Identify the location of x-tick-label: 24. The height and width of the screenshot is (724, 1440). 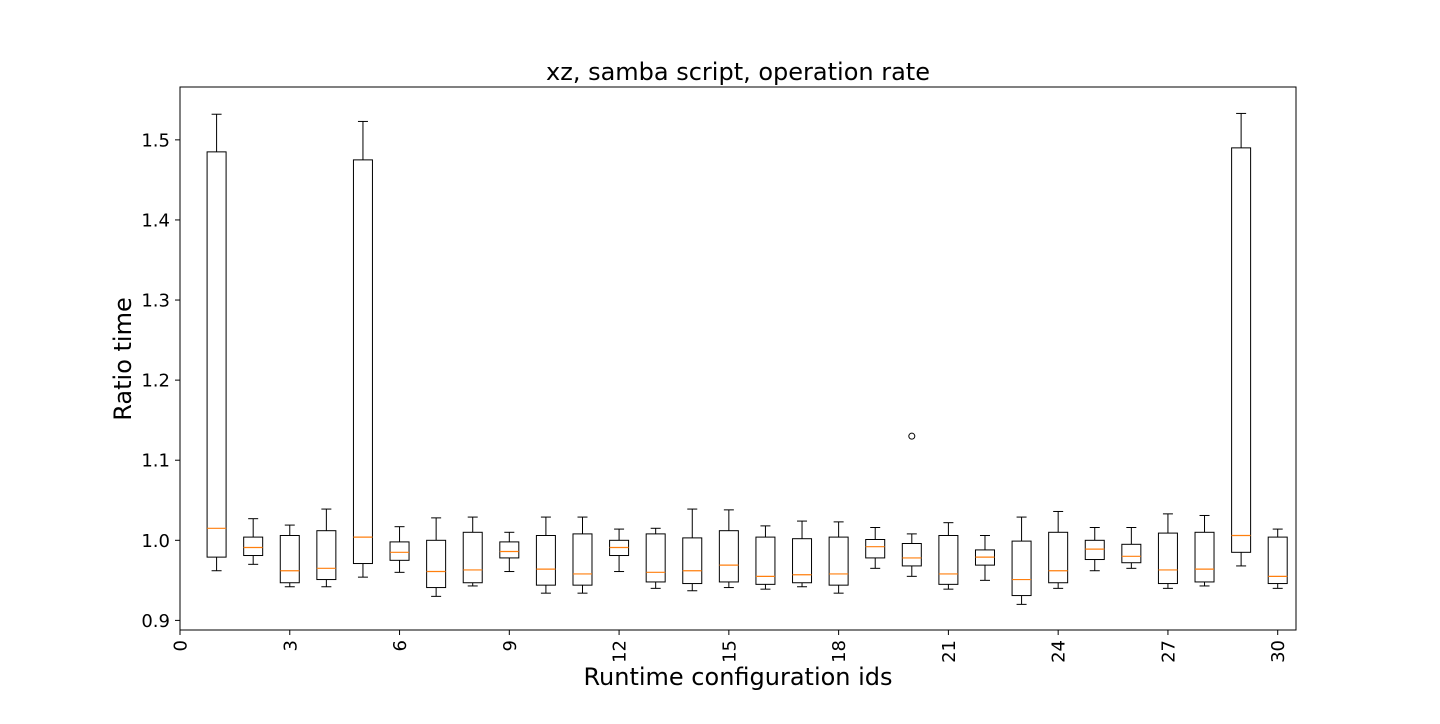
(1059, 651).